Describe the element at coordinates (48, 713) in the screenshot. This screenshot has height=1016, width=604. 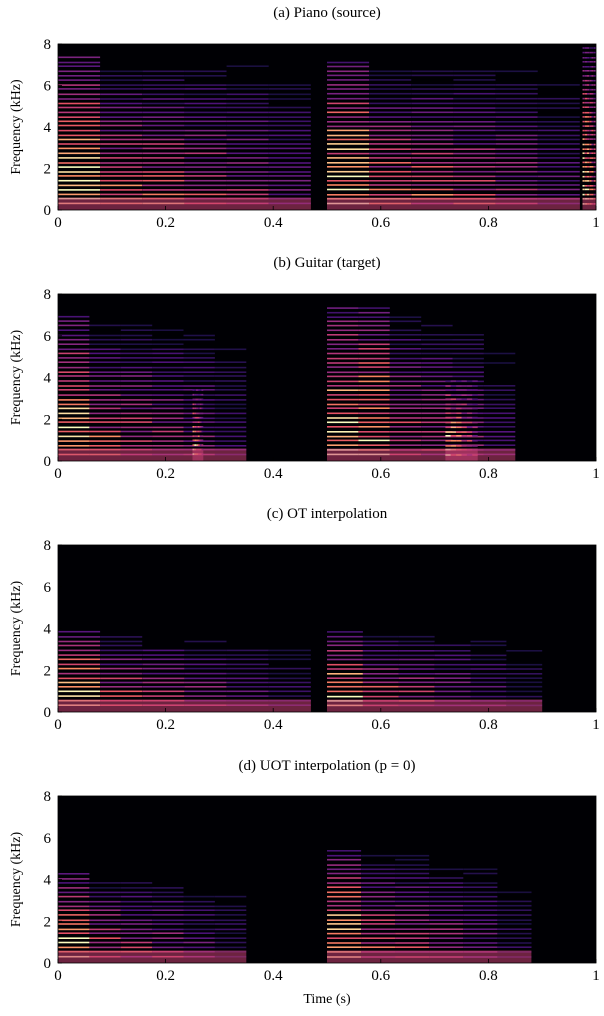
I see `y-tick-label: 0` at that location.